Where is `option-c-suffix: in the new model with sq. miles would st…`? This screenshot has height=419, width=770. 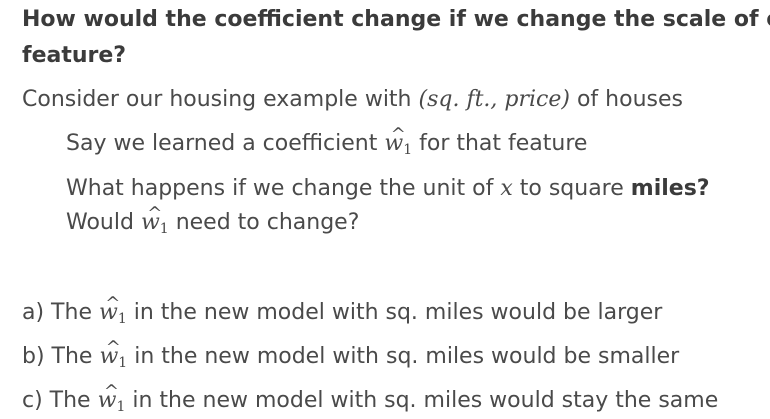
option-c-suffix: in the new model with sq. miles would st… is located at coordinates (422, 400).